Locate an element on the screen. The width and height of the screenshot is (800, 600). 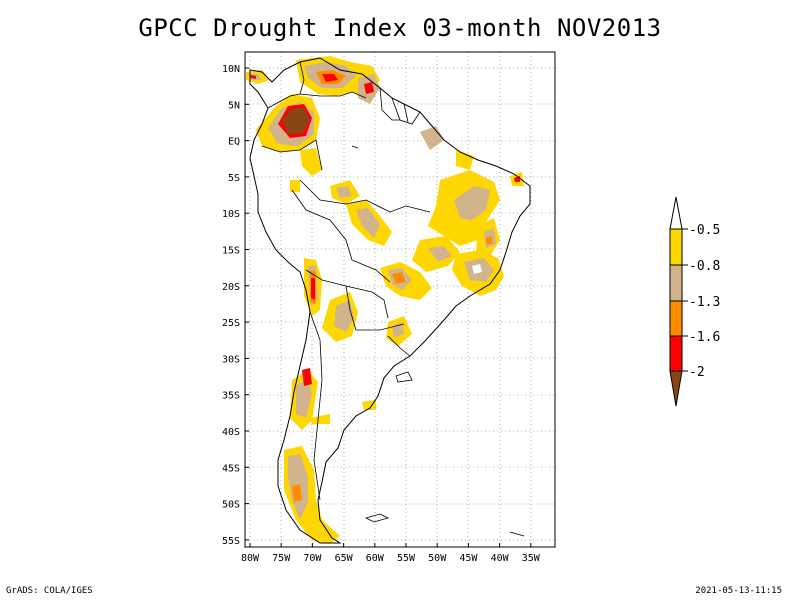
lon-tick-label: 65W is located at coordinates (344, 558).